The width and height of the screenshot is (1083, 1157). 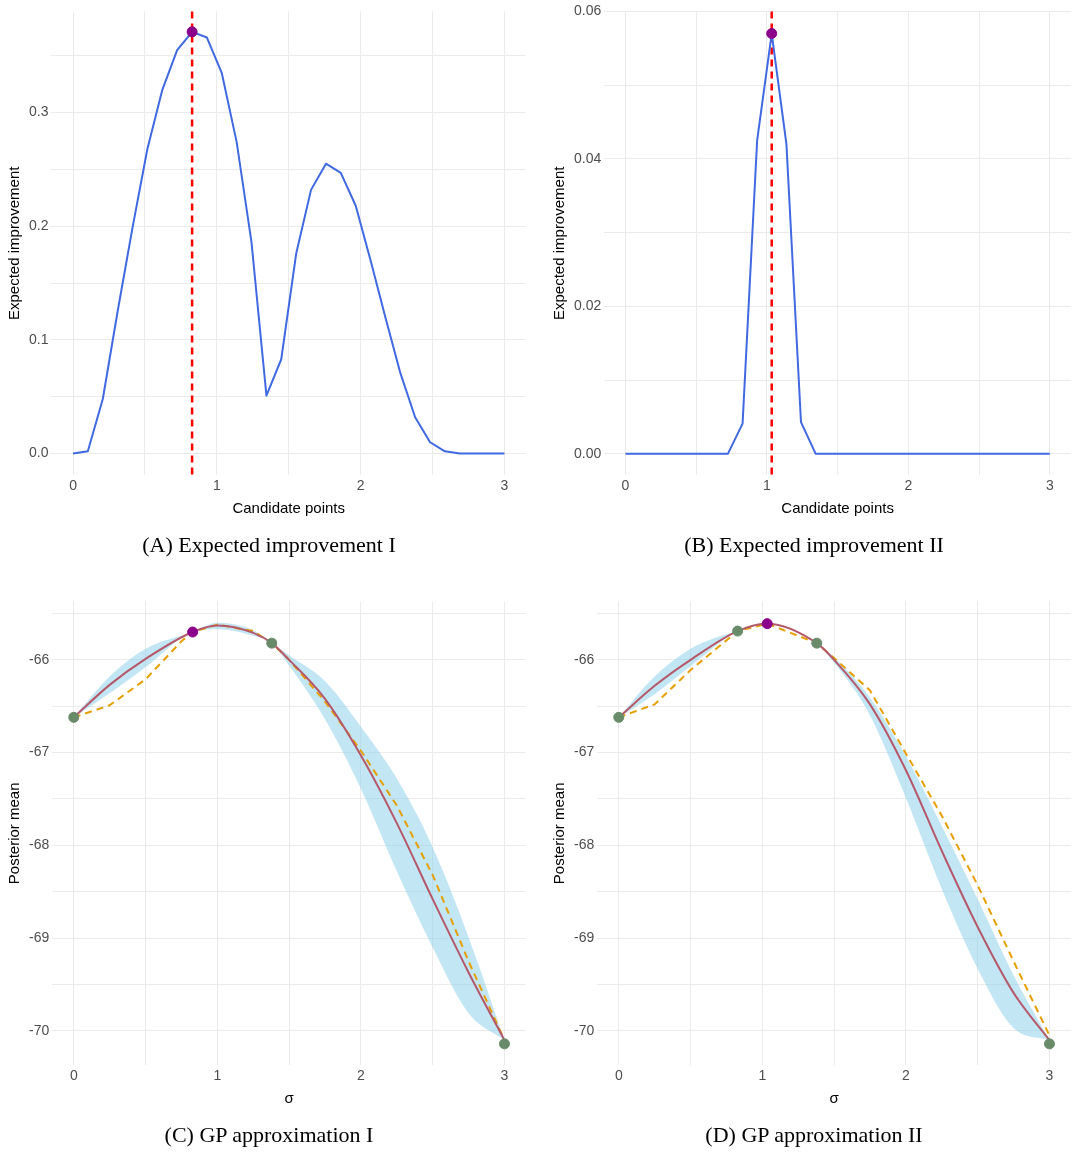 What do you see at coordinates (38, 452) in the screenshot?
I see `y-tick-label: 0.0` at bounding box center [38, 452].